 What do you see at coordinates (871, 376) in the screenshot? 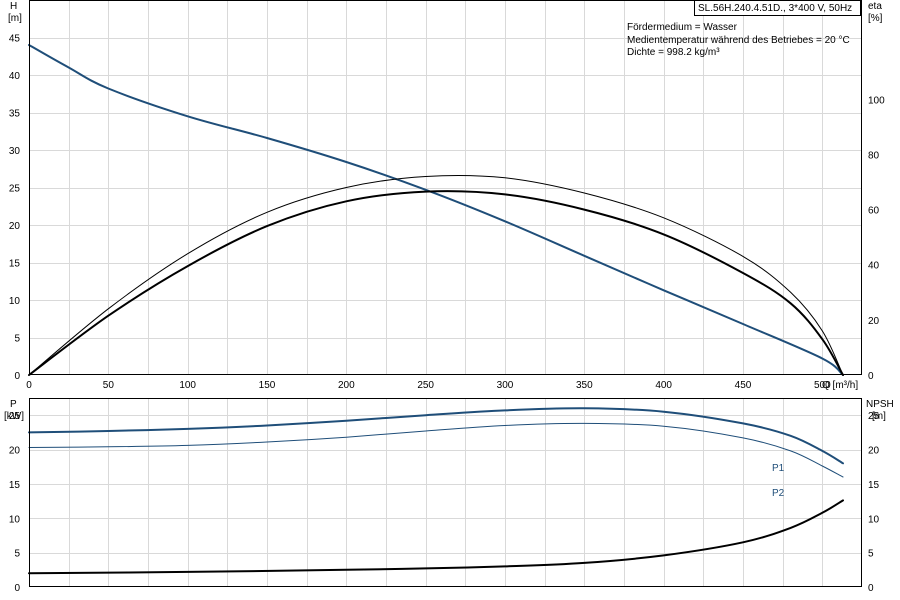
I see `head-right-tick-label: 0` at bounding box center [871, 376].